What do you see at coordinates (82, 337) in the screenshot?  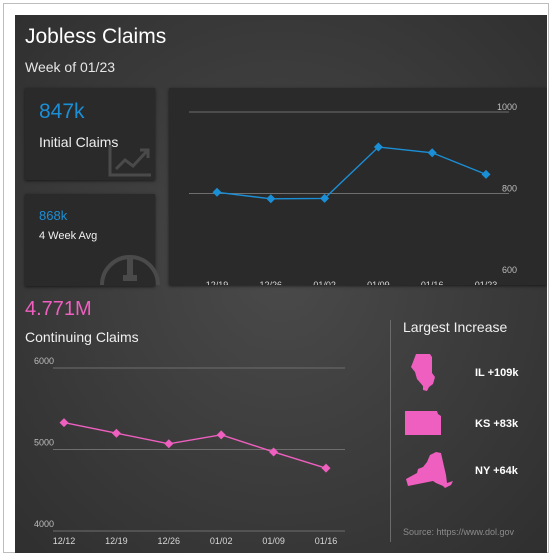 I see `continuing-claims-label: Continuing Claims` at bounding box center [82, 337].